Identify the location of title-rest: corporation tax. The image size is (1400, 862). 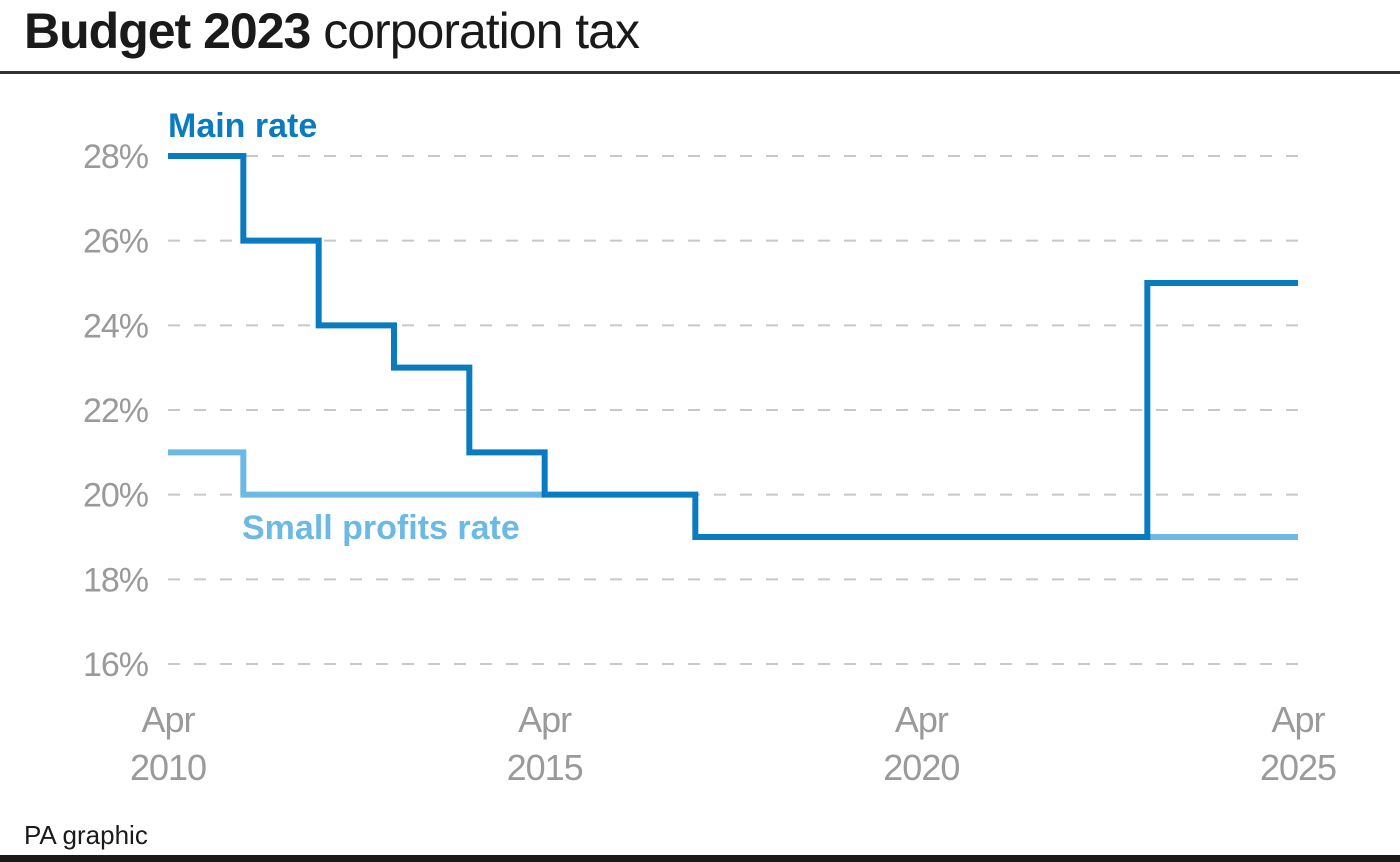
(481, 31).